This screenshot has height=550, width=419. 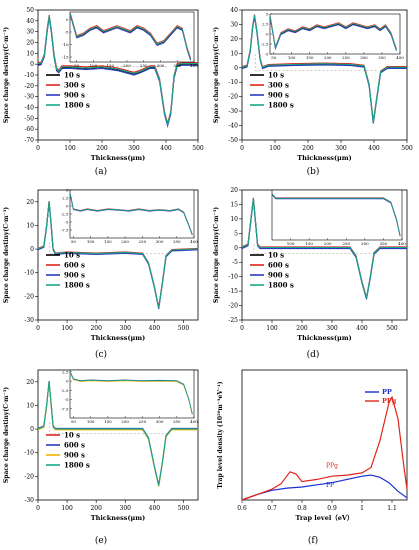 I want to click on inset-chart: 50 100 150 200 250 300 350 400 0 -5 -10 -15, so click(x=130, y=39).